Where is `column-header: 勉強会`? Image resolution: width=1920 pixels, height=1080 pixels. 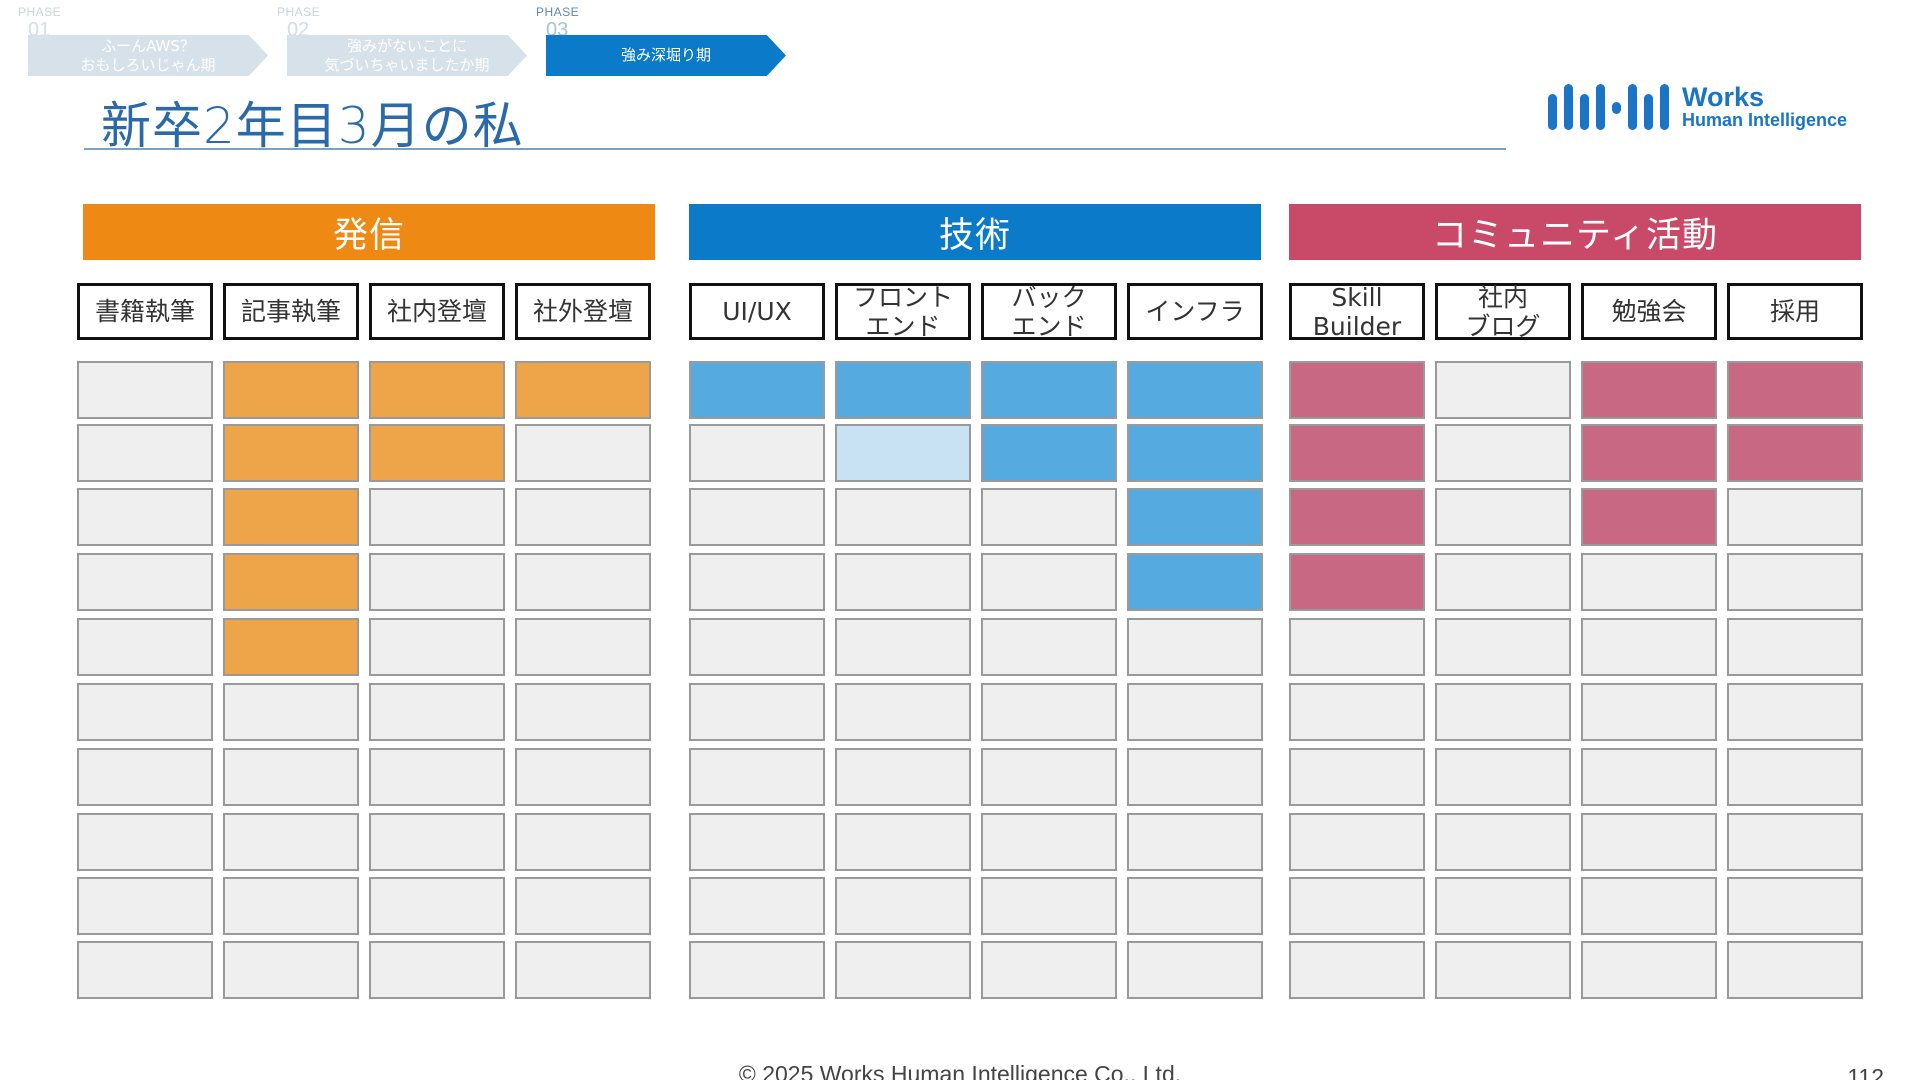
column-header: 勉強会 is located at coordinates (1649, 311).